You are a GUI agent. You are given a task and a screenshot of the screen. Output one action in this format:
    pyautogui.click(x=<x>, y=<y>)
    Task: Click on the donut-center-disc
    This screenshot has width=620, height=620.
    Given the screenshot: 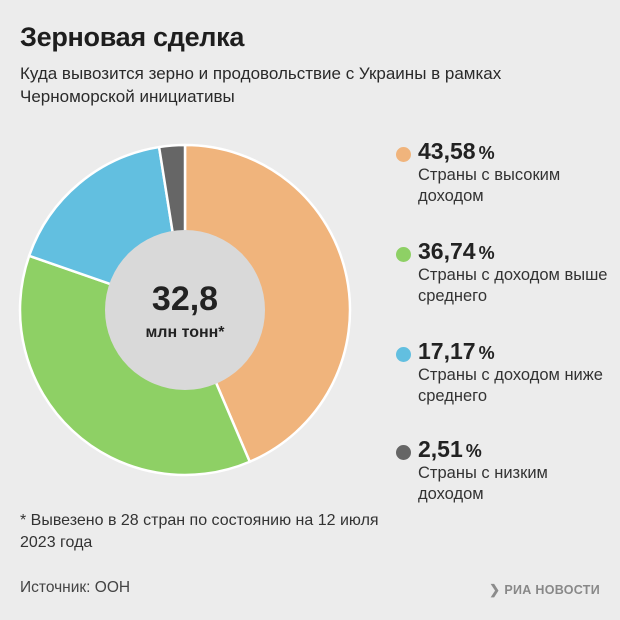 What is the action you would take?
    pyautogui.click(x=185, y=310)
    